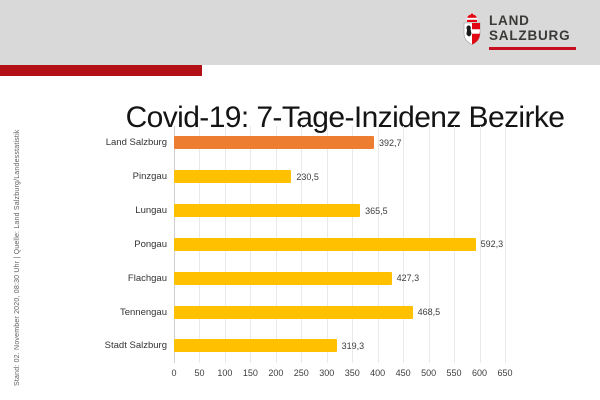 The height and width of the screenshot is (400, 600). I want to click on bar-value-label: 319,3, so click(353, 345).